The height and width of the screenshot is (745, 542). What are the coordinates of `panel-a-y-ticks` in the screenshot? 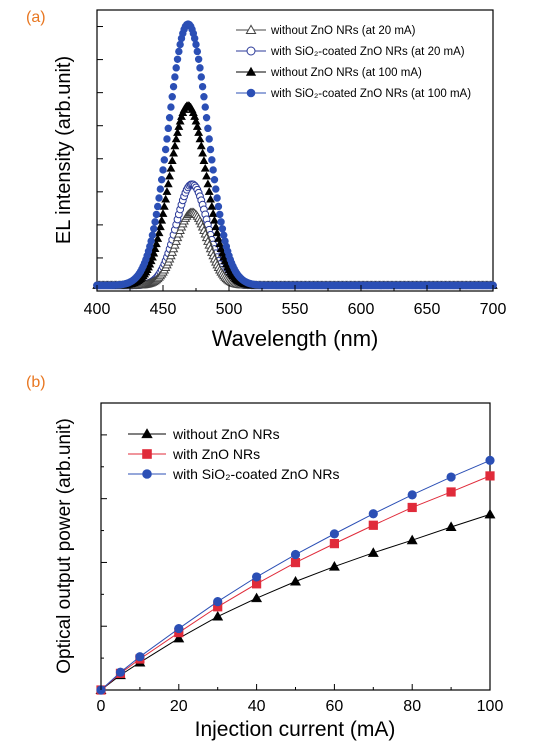 It's located at (100, 142).